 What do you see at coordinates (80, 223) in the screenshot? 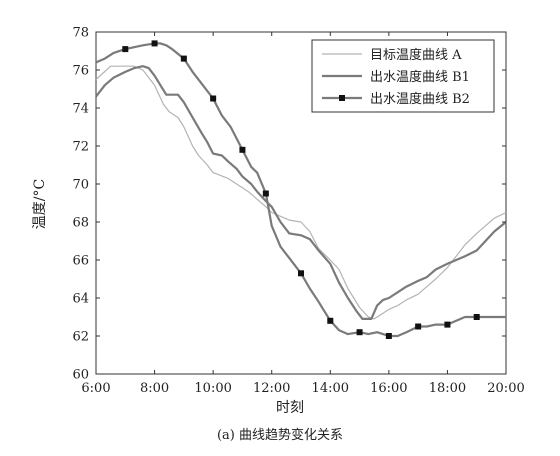
I see `y-tick-label: 68` at bounding box center [80, 223].